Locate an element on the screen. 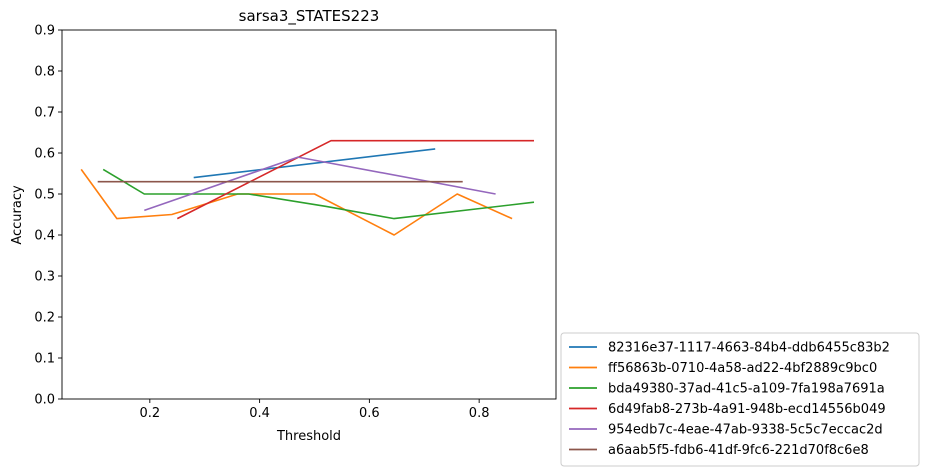  x-tick-label: 0.6 is located at coordinates (369, 413).